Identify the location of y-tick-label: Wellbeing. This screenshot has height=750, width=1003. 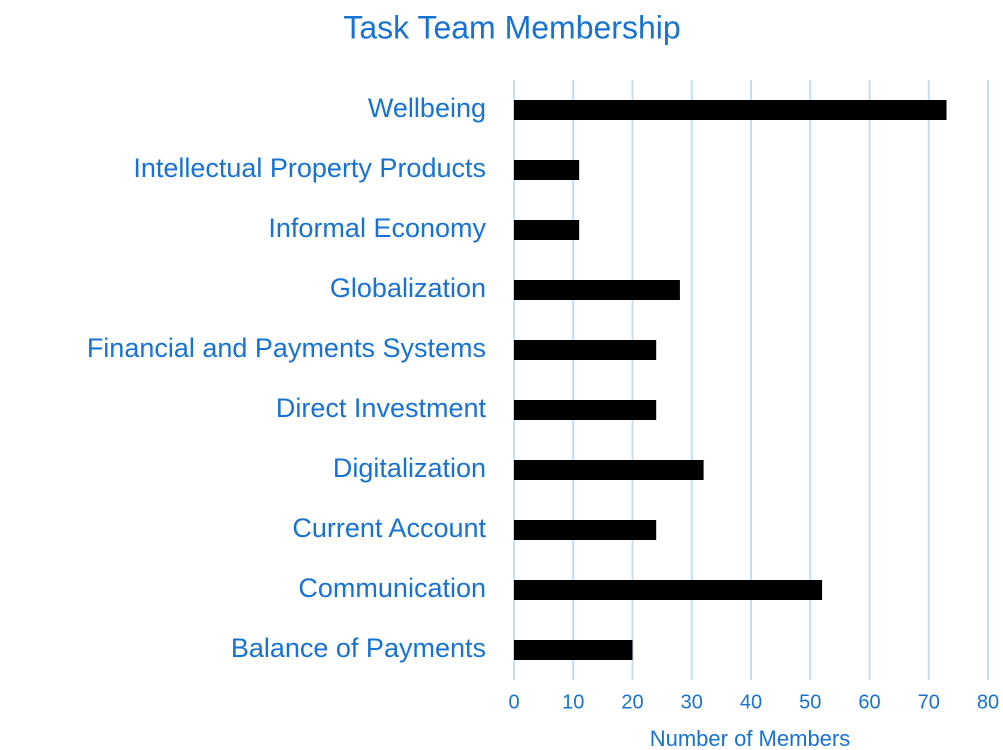
(427, 108).